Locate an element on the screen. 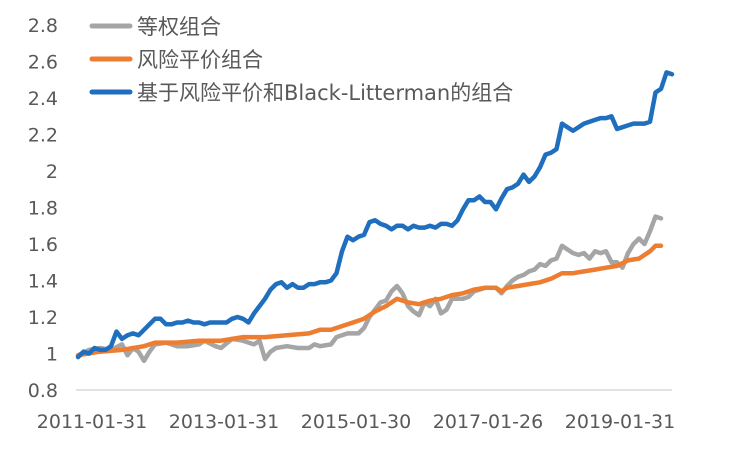  x-tick-label: 2013-01-31 is located at coordinates (224, 422).